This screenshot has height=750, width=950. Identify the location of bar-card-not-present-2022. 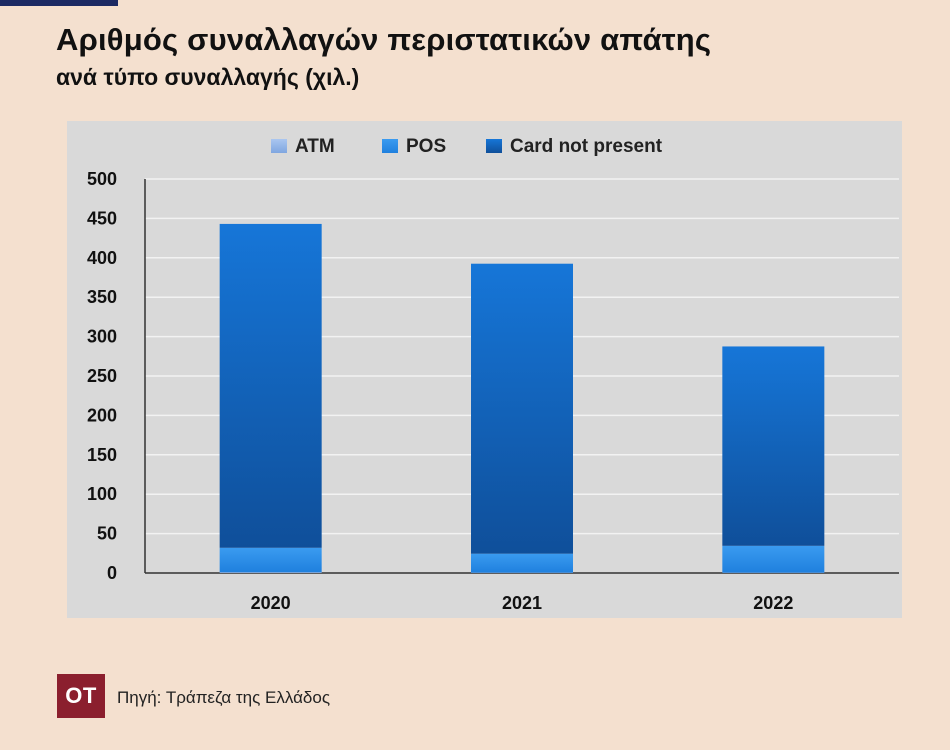
(773, 446).